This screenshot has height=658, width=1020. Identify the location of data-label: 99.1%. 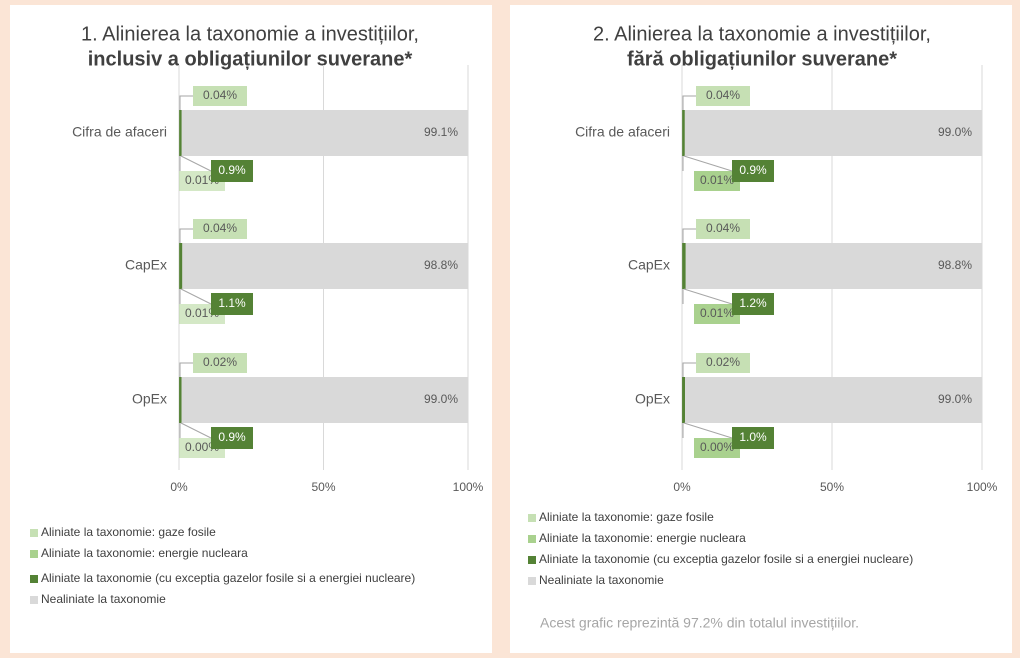
(441, 132).